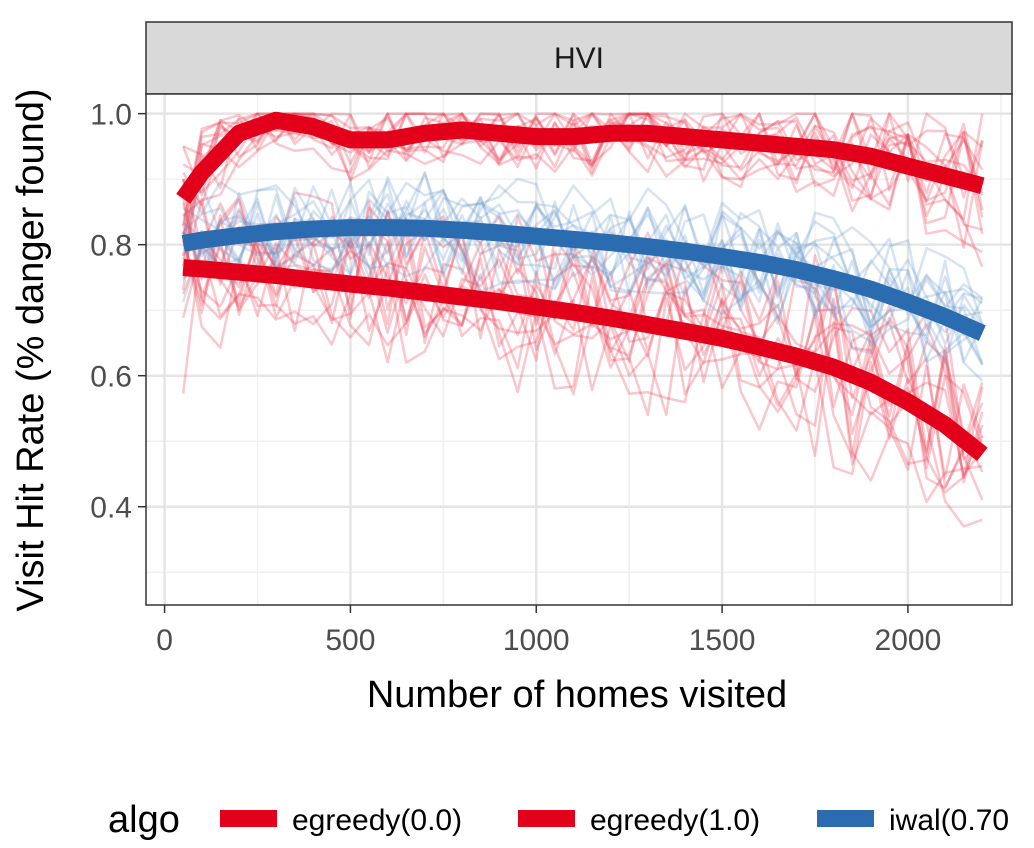 The height and width of the screenshot is (848, 1034). I want to click on facet-label: HVI, so click(579, 58).